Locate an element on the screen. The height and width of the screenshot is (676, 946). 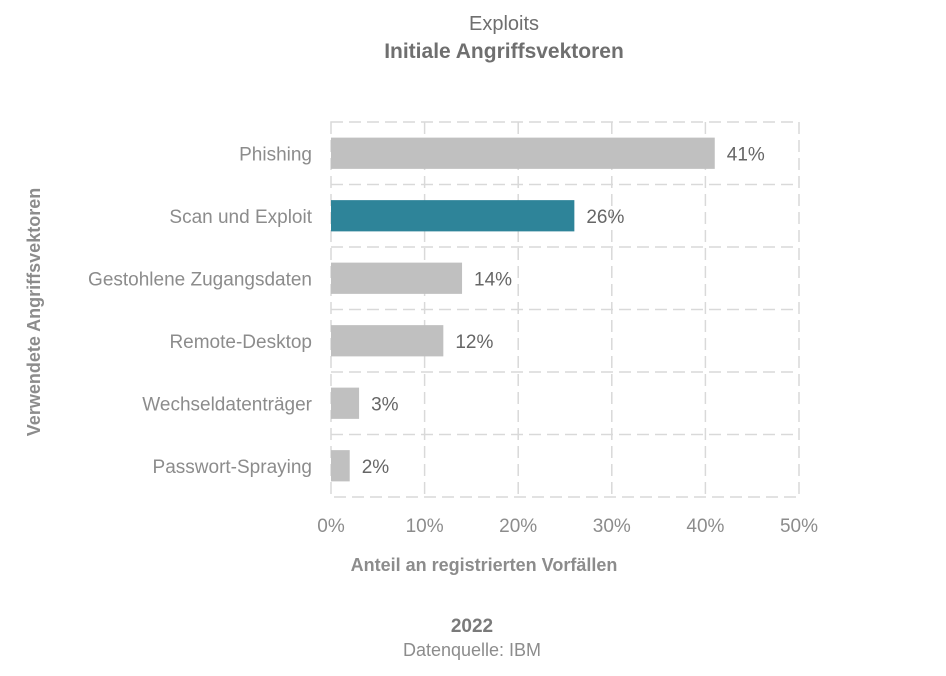
value-label: 41% is located at coordinates (746, 154).